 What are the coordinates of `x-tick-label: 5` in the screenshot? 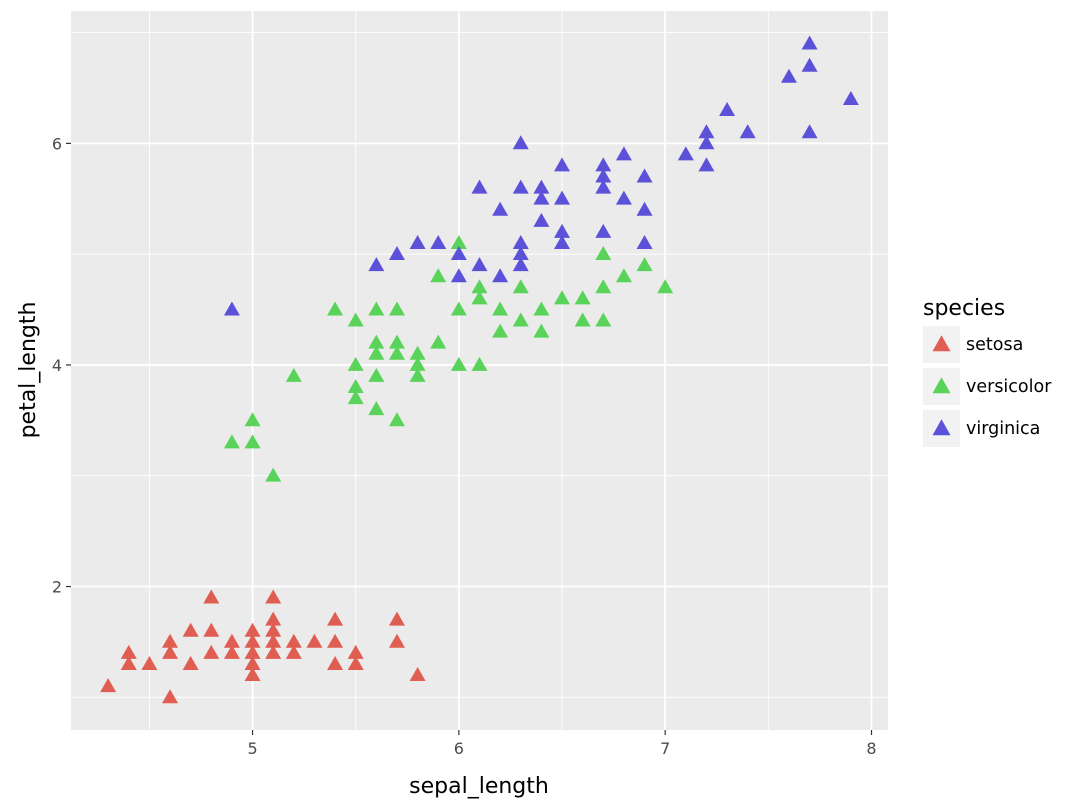 It's located at (252, 748).